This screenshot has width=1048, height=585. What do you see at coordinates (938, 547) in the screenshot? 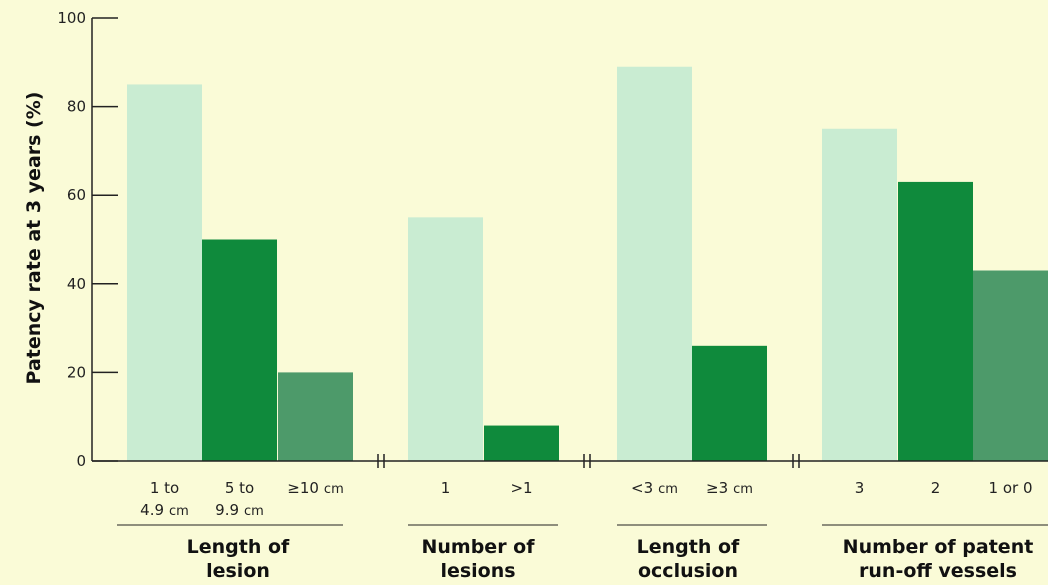
I see `group-label: Number of patent` at bounding box center [938, 547].